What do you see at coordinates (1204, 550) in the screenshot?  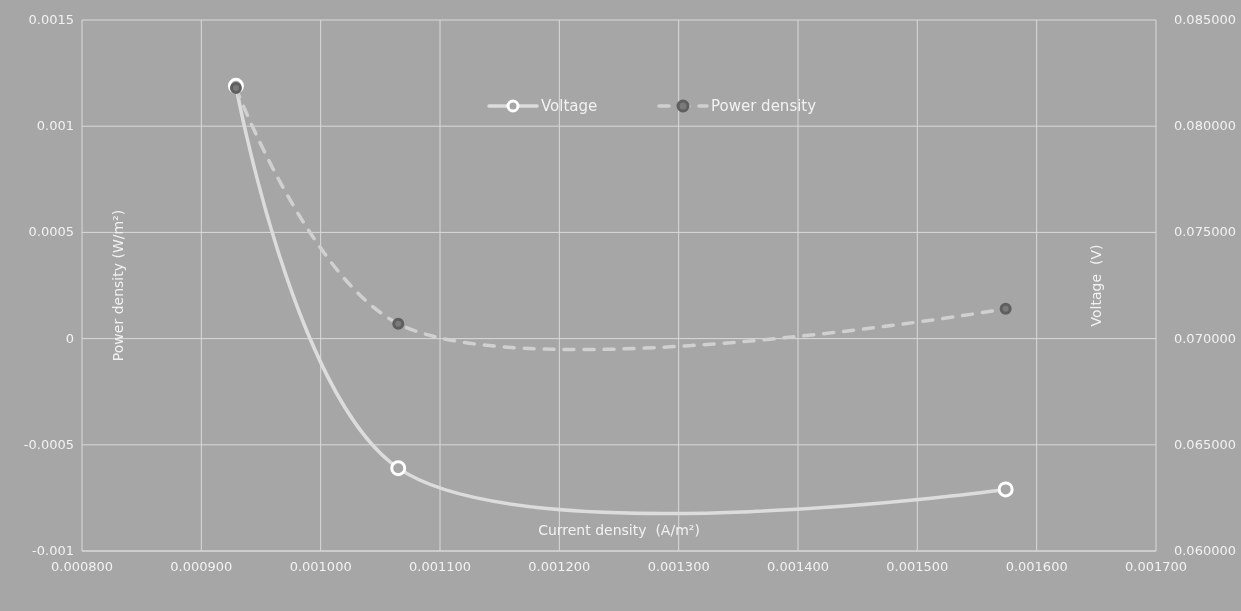 I see `y2-tick-label: 0.060000` at bounding box center [1204, 550].